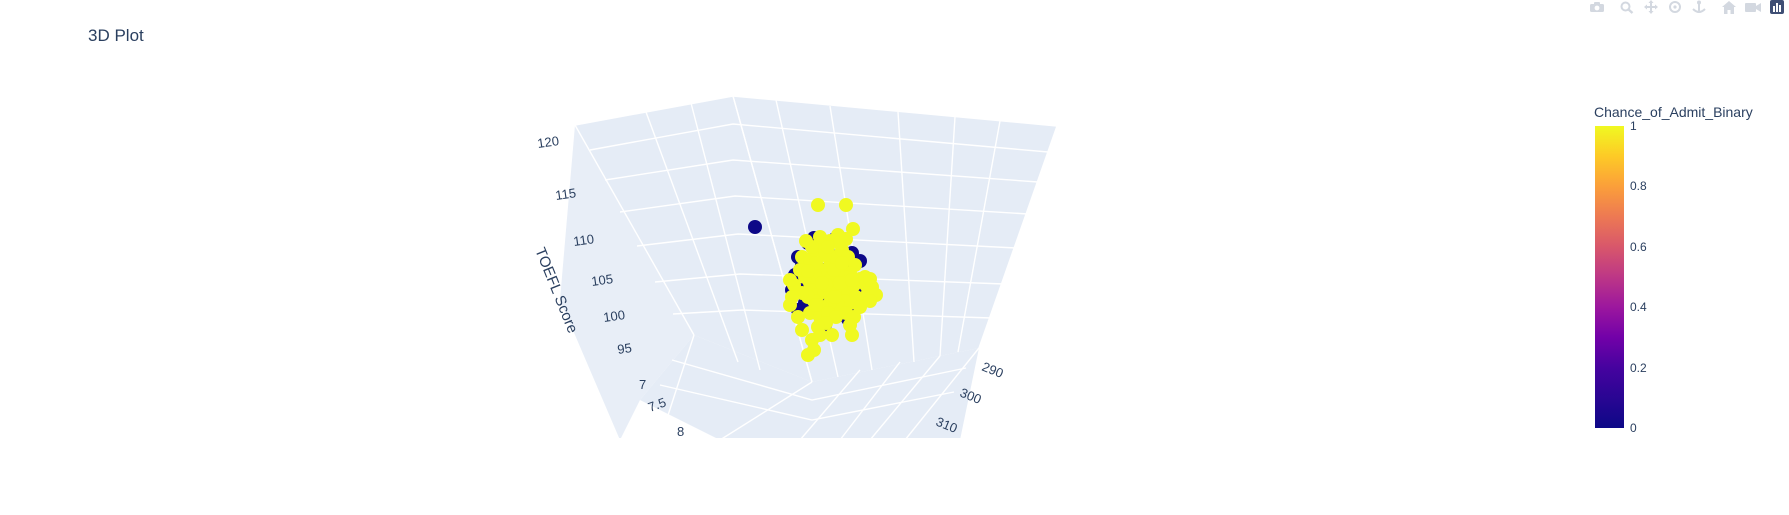  I want to click on scene-left-wall, so click(627, 282).